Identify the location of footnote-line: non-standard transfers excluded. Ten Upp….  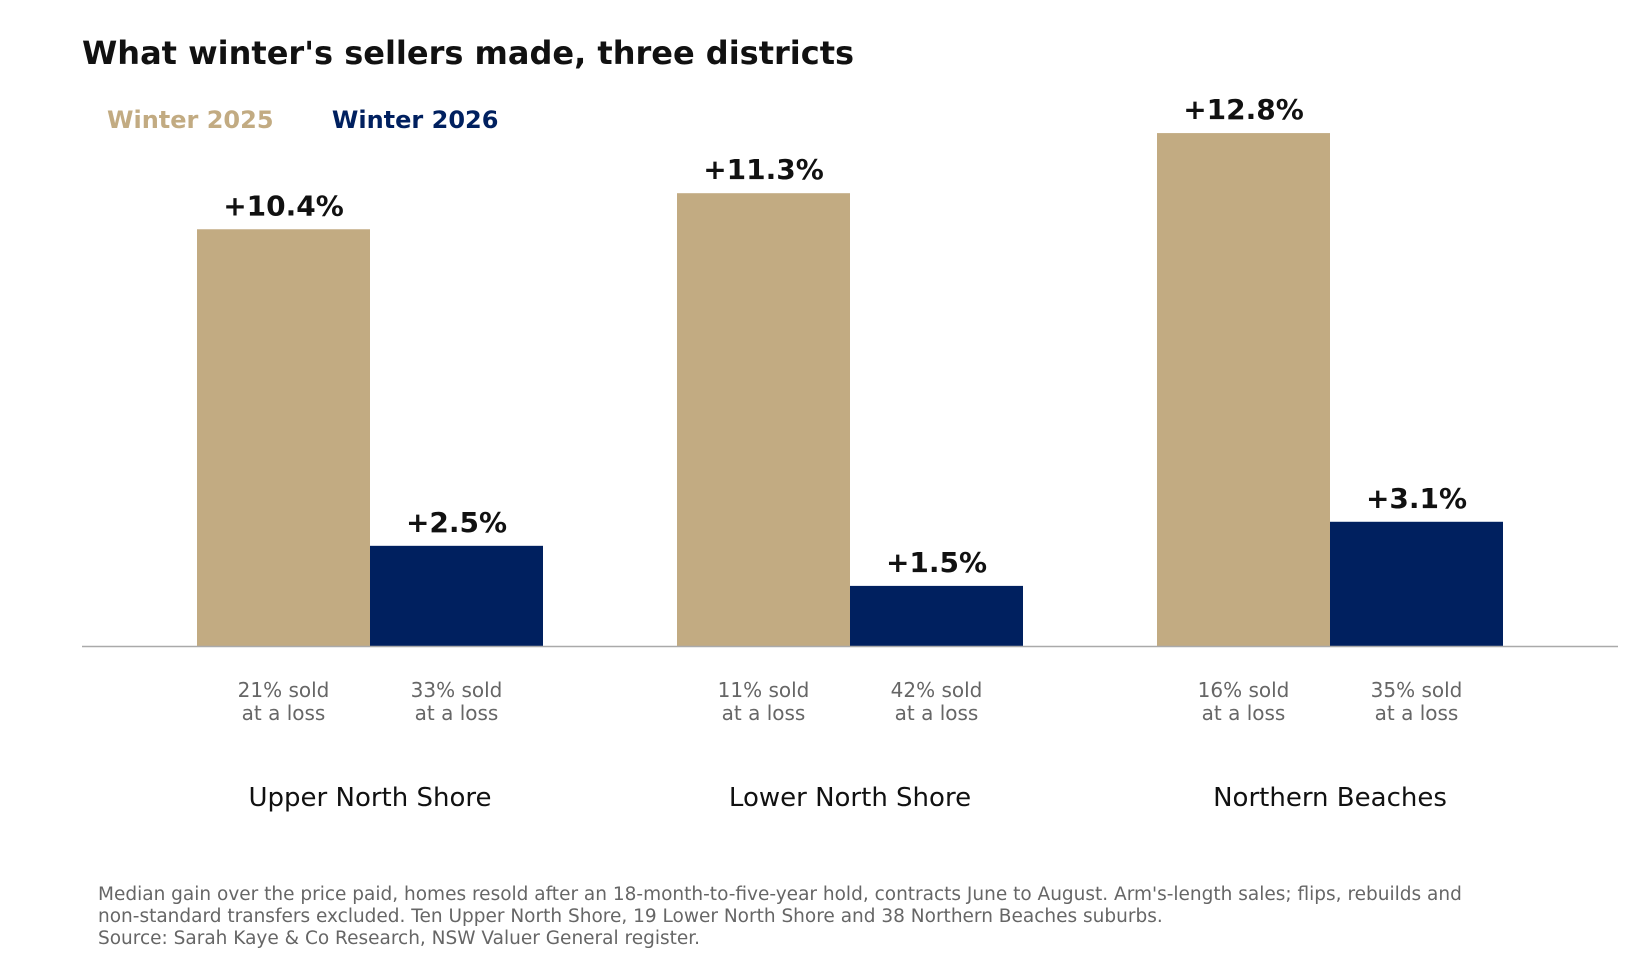
(630, 916).